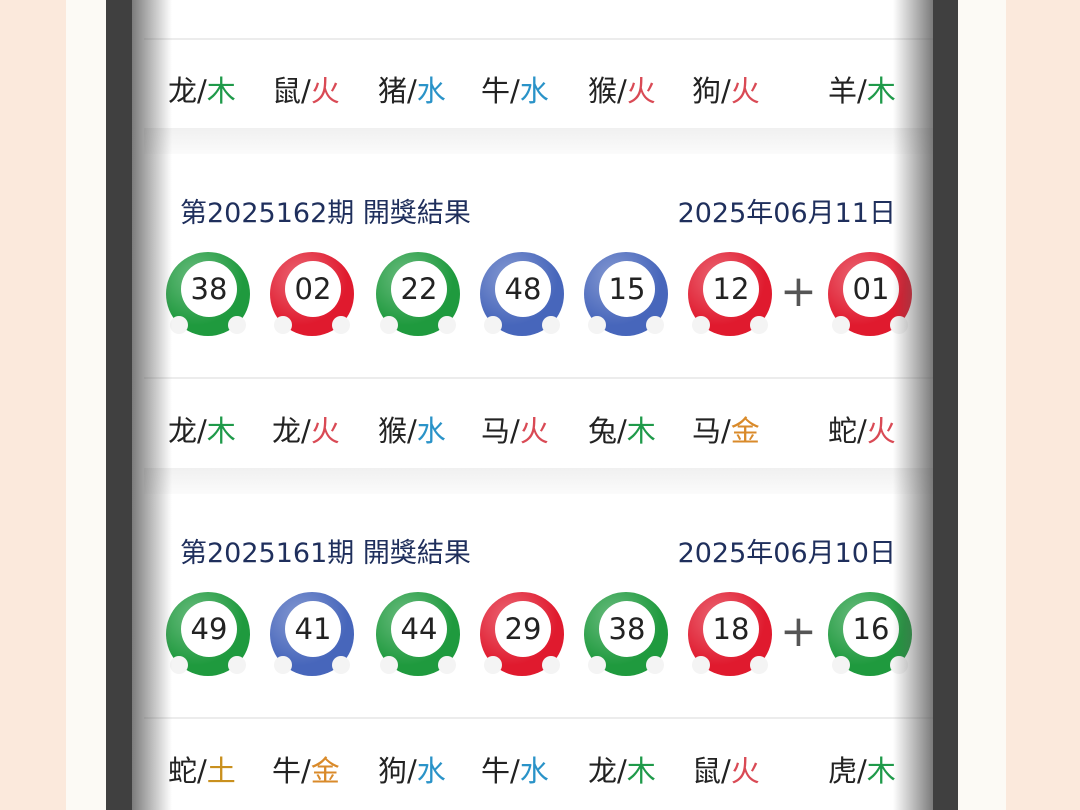  What do you see at coordinates (786, 213) in the screenshot?
I see `draw-date: 2025年06月11日` at bounding box center [786, 213].